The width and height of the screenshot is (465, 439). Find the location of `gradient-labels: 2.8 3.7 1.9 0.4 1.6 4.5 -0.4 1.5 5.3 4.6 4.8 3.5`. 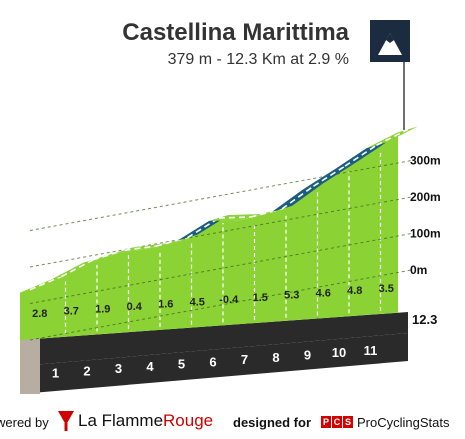

gradient-labels: 2.8 3.7 1.9 0.4 1.6 4.5 -0.4 1.5 5.3 4.6 4.8 3.5 is located at coordinates (213, 301).